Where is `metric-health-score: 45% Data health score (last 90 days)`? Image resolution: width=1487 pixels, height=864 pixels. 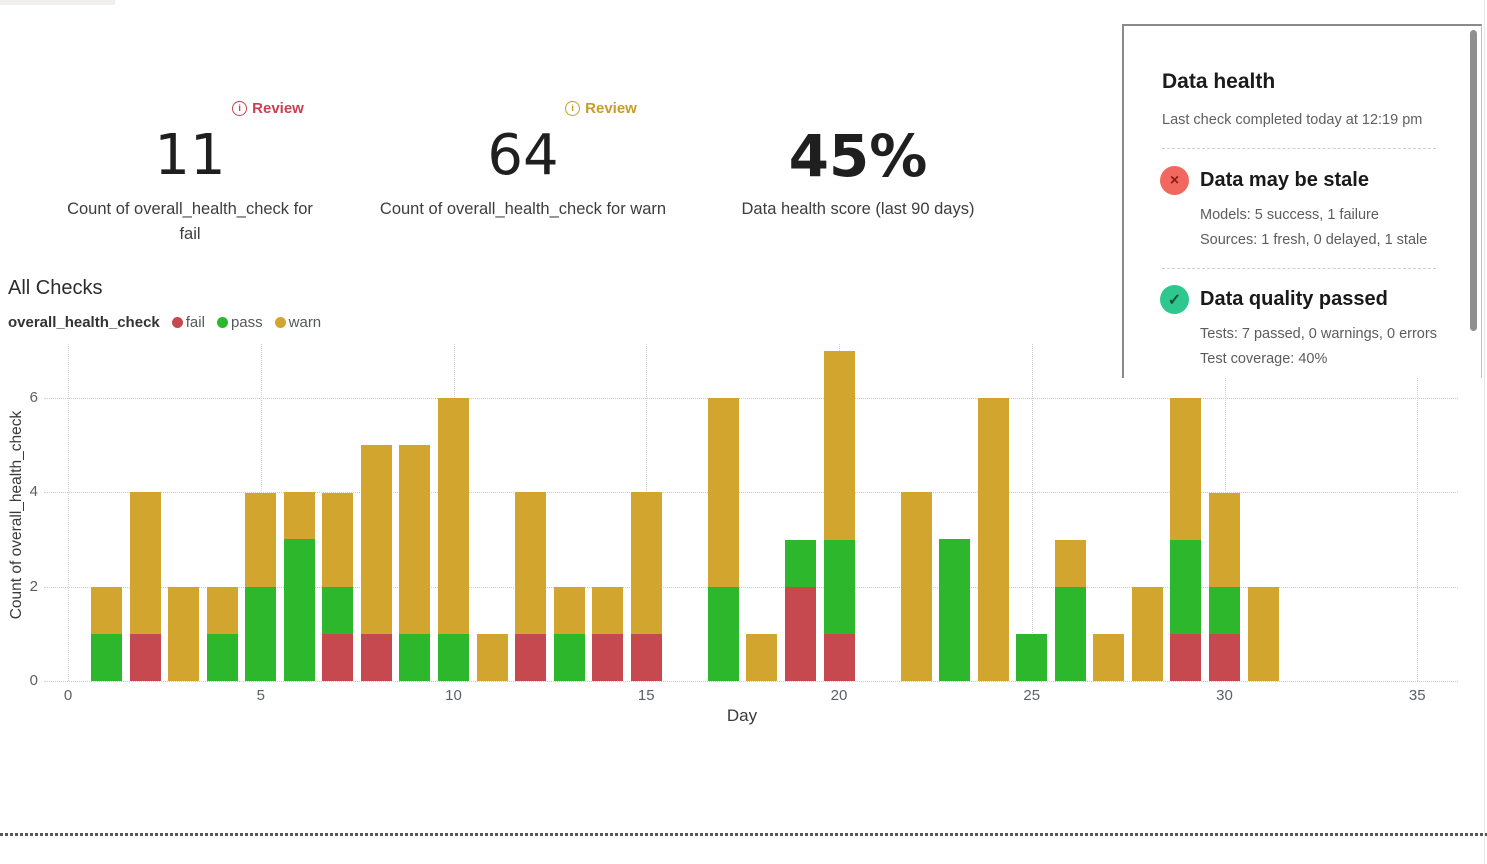 metric-health-score: 45% Data health score (last 90 days) is located at coordinates (858, 160).